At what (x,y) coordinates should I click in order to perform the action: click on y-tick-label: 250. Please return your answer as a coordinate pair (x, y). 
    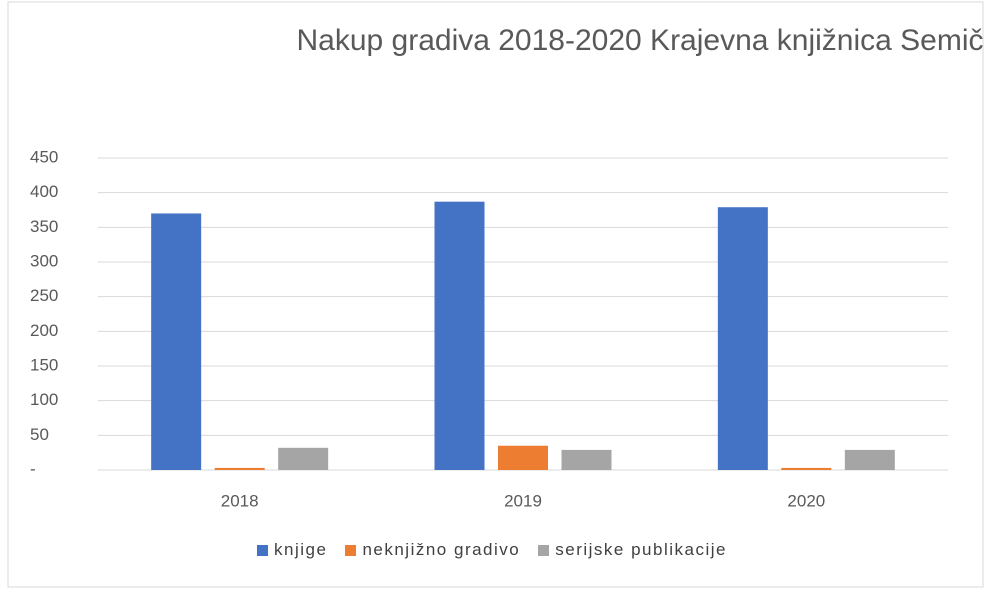
    Looking at the image, I should click on (44, 295).